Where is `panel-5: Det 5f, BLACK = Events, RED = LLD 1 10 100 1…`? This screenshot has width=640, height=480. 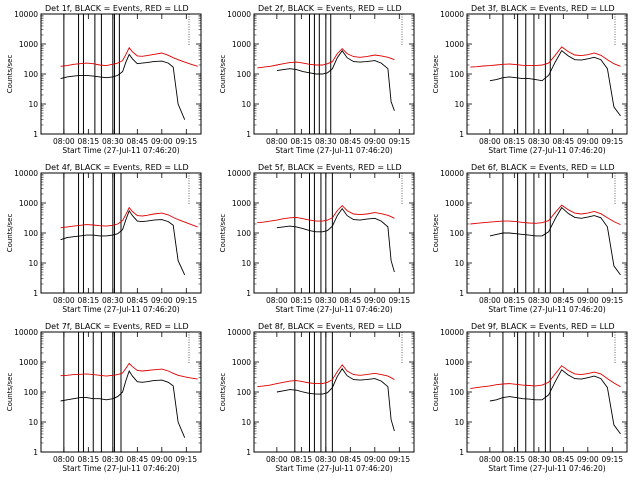
panel-5: Det 5f, BLACK = Events, RED = LLD 1 10 100 1… is located at coordinates (317, 238).